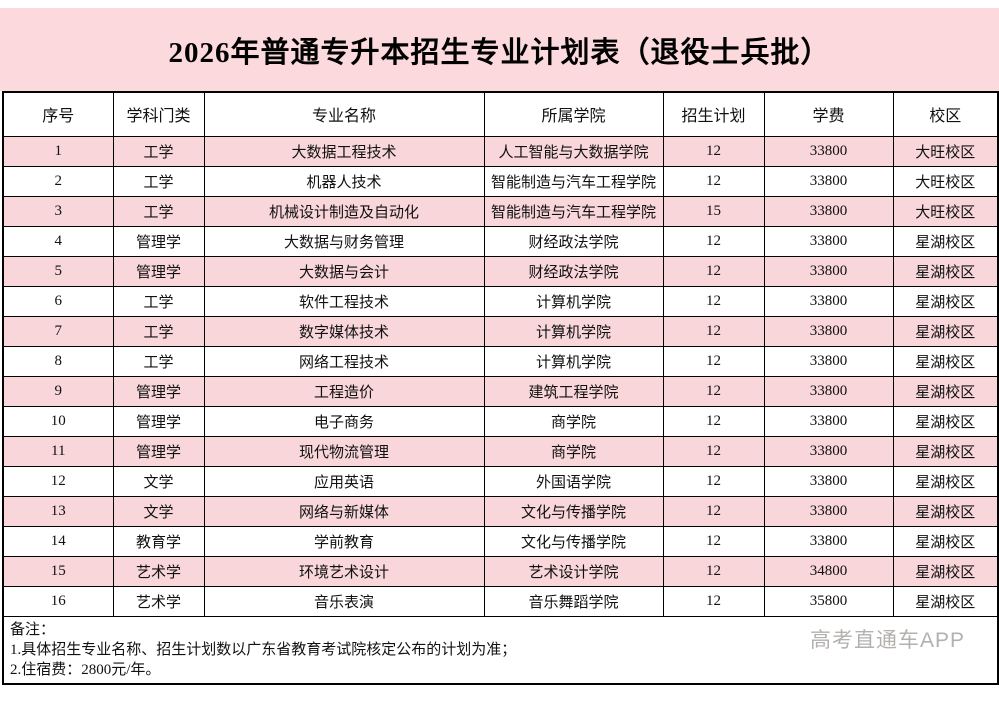 The image size is (999, 723). I want to click on cell-major: 工程造价, so click(344, 391).